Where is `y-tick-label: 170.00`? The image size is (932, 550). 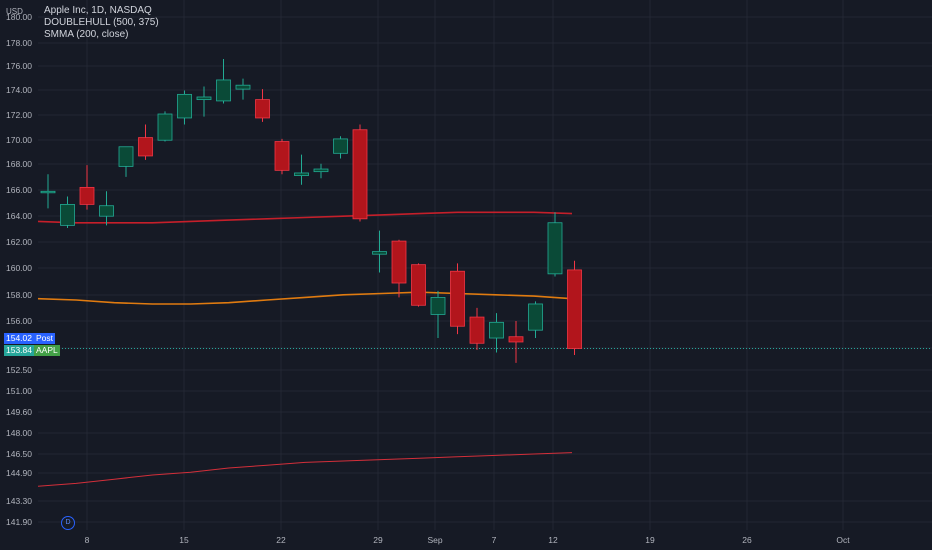
y-tick-label: 170.00 is located at coordinates (19, 140).